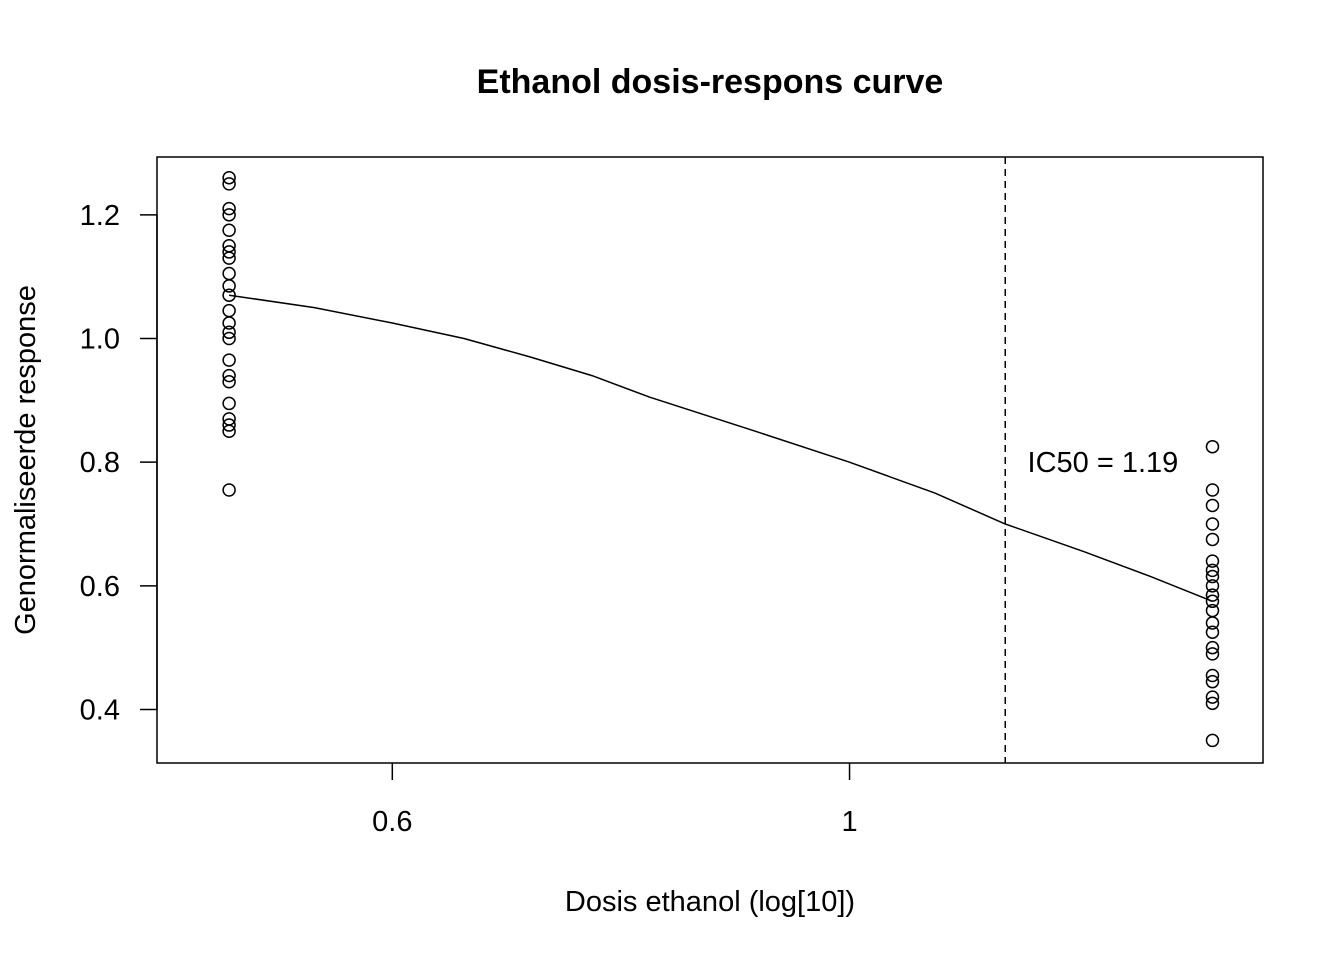 The width and height of the screenshot is (1344, 960). What do you see at coordinates (100, 216) in the screenshot?
I see `y-tick-label: 1.2` at bounding box center [100, 216].